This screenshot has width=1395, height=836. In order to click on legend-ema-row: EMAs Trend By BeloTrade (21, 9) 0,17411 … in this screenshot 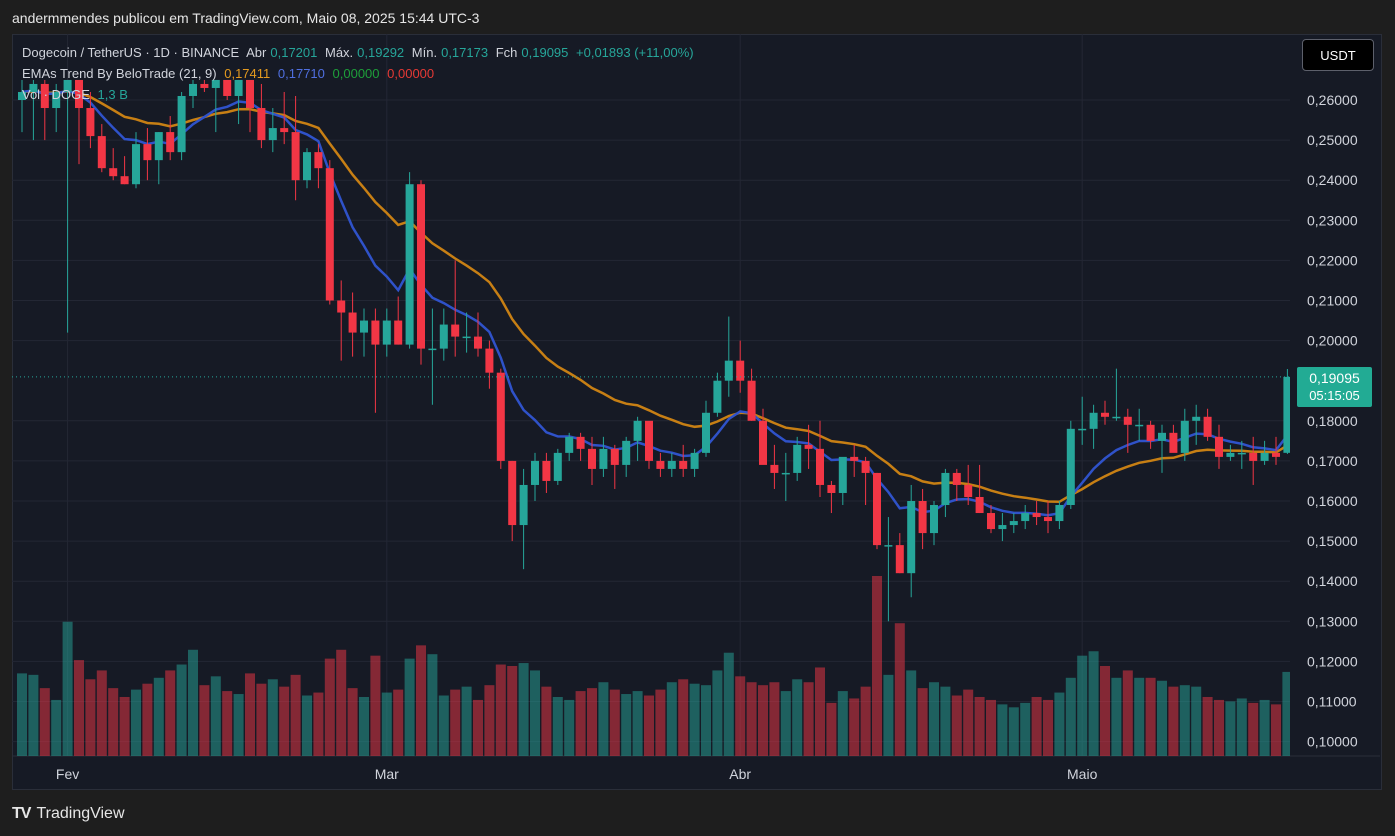, I will do `click(230, 73)`.